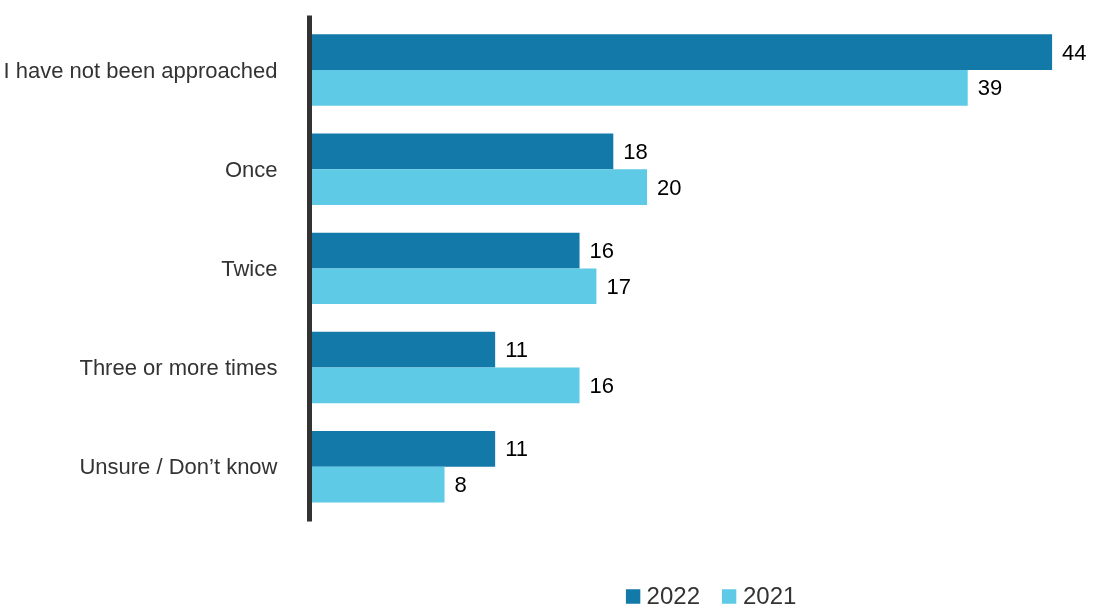  What do you see at coordinates (460, 485) in the screenshot?
I see `data-label: 8` at bounding box center [460, 485].